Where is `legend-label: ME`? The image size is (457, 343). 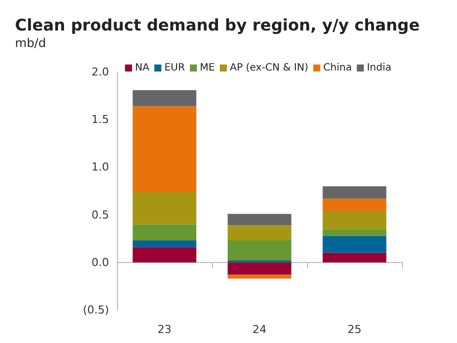
legend-label: ME is located at coordinates (207, 68).